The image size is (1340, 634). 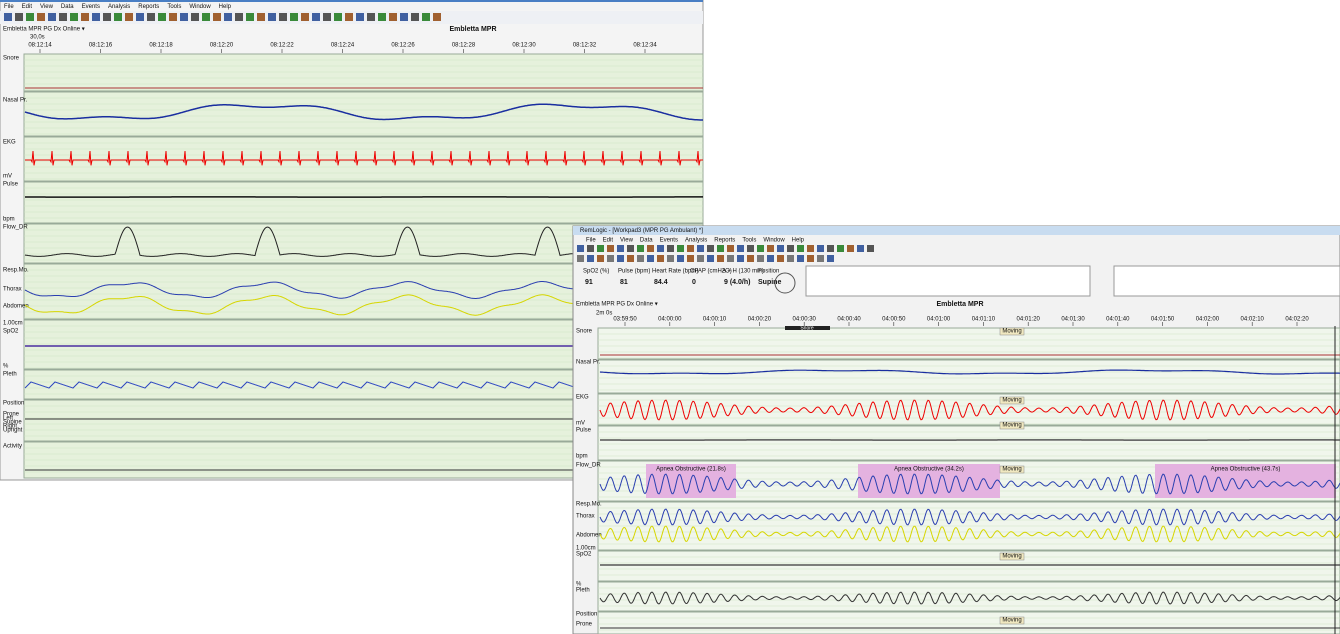 What do you see at coordinates (929, 481) in the screenshot?
I see `event-apnea` at bounding box center [929, 481].